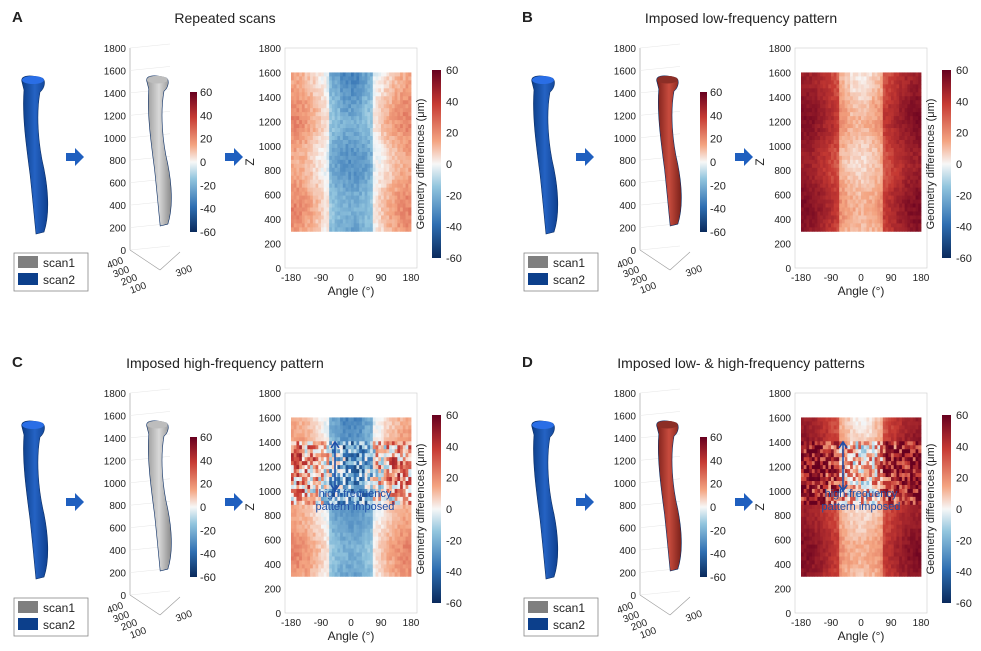 The width and height of the screenshot is (981, 651). I want to click on annotation-line2: pattern imposed, so click(355, 507).